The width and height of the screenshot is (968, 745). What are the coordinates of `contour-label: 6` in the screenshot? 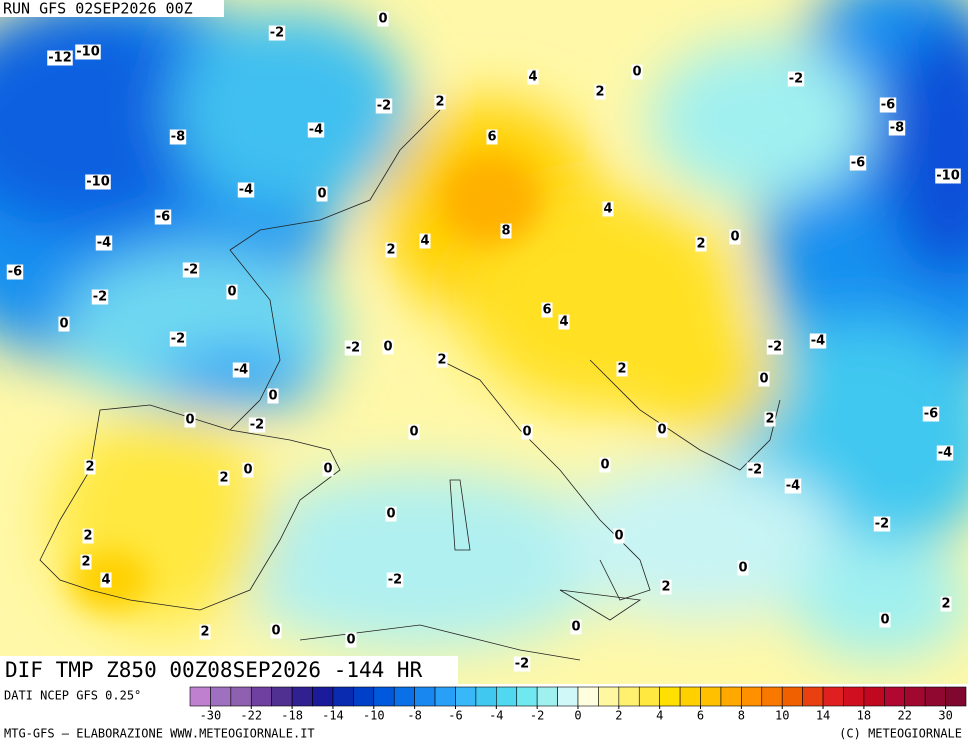 It's located at (546, 310).